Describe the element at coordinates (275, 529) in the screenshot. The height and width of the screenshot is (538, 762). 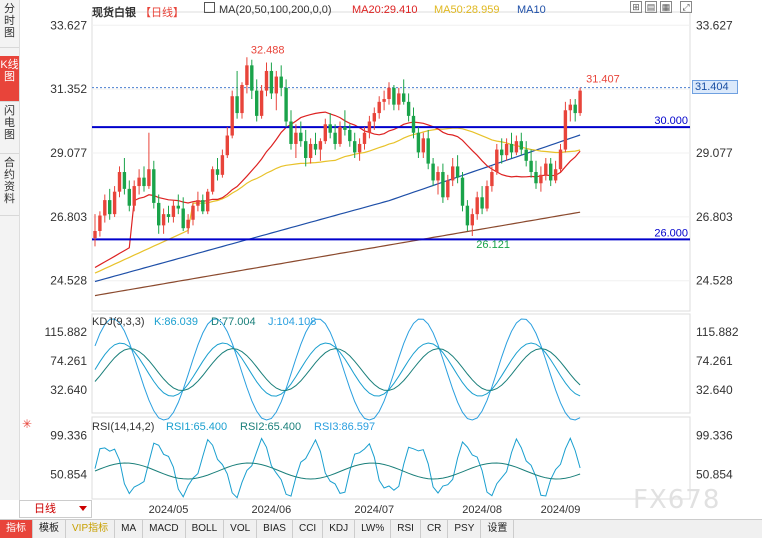
I see `tab-bias: BIAS` at that location.